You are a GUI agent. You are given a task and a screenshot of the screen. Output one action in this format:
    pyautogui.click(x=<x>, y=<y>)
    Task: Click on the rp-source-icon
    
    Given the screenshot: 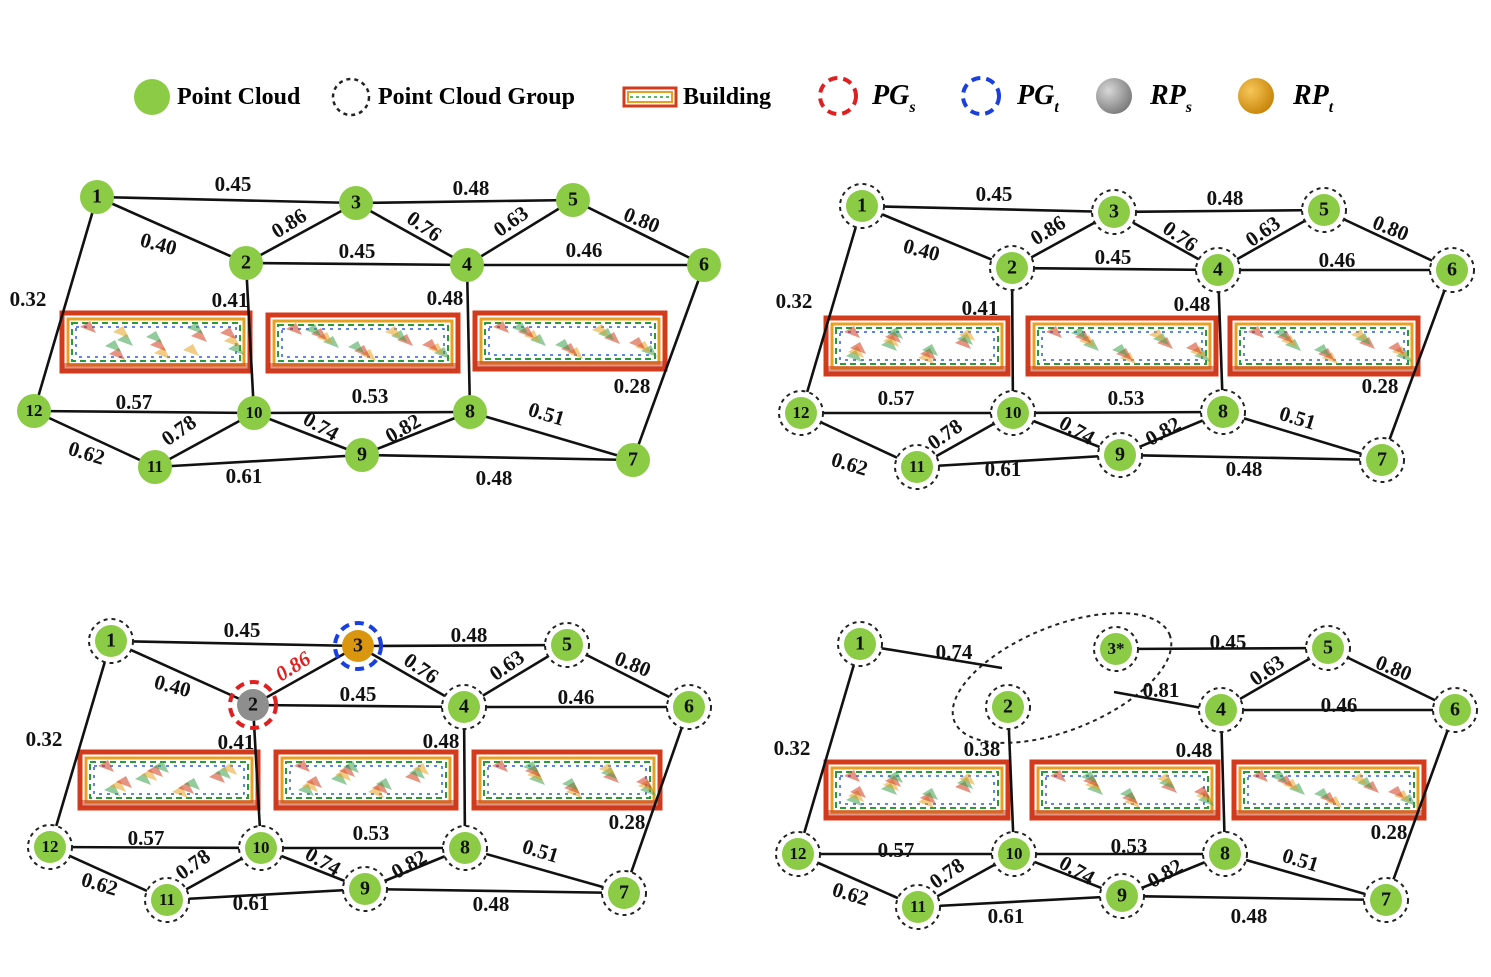 What is the action you would take?
    pyautogui.click(x=1114, y=96)
    